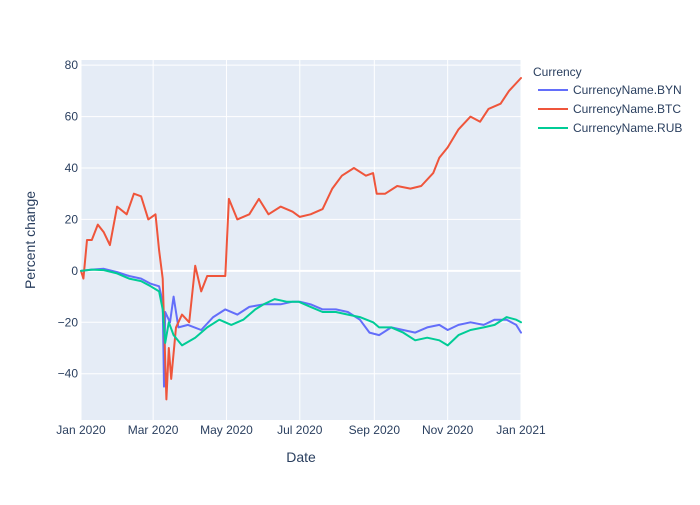 The image size is (700, 505). Describe the element at coordinates (30, 240) in the screenshot. I see `y-axis-title: Percent change` at that location.